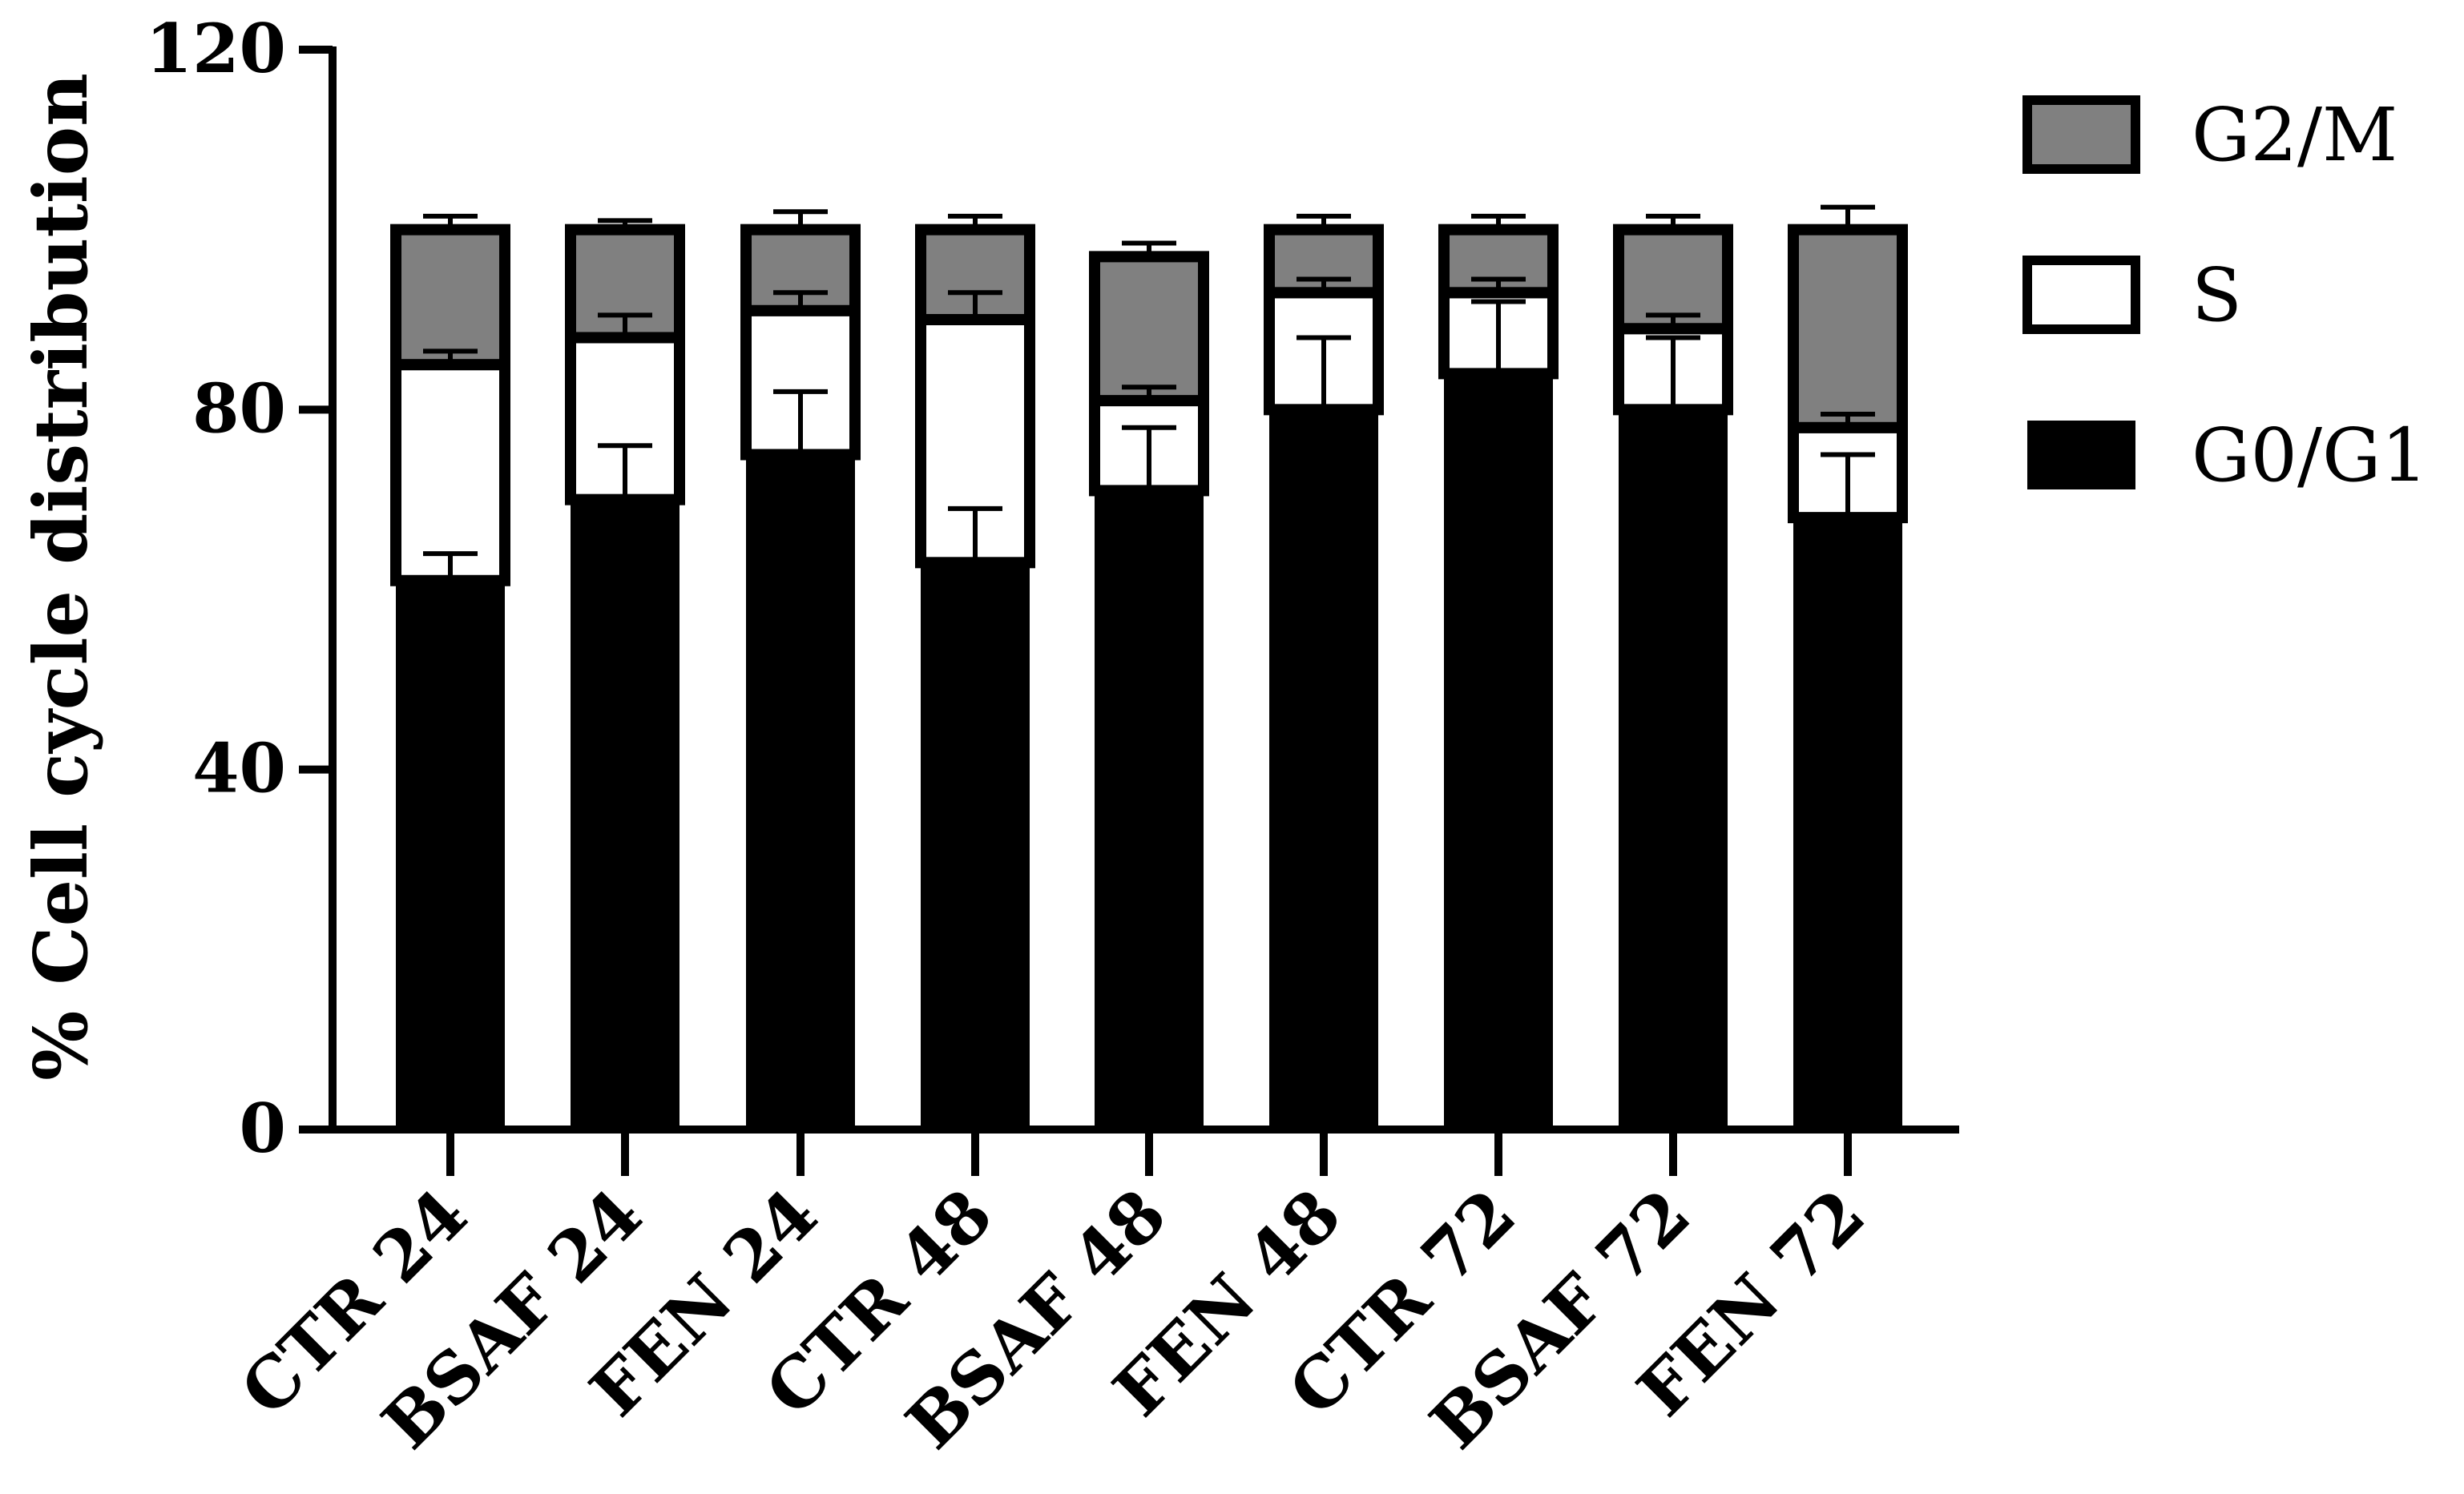 The image size is (2464, 1494). What do you see at coordinates (2294, 135) in the screenshot?
I see `legend-label: G2/M` at bounding box center [2294, 135].